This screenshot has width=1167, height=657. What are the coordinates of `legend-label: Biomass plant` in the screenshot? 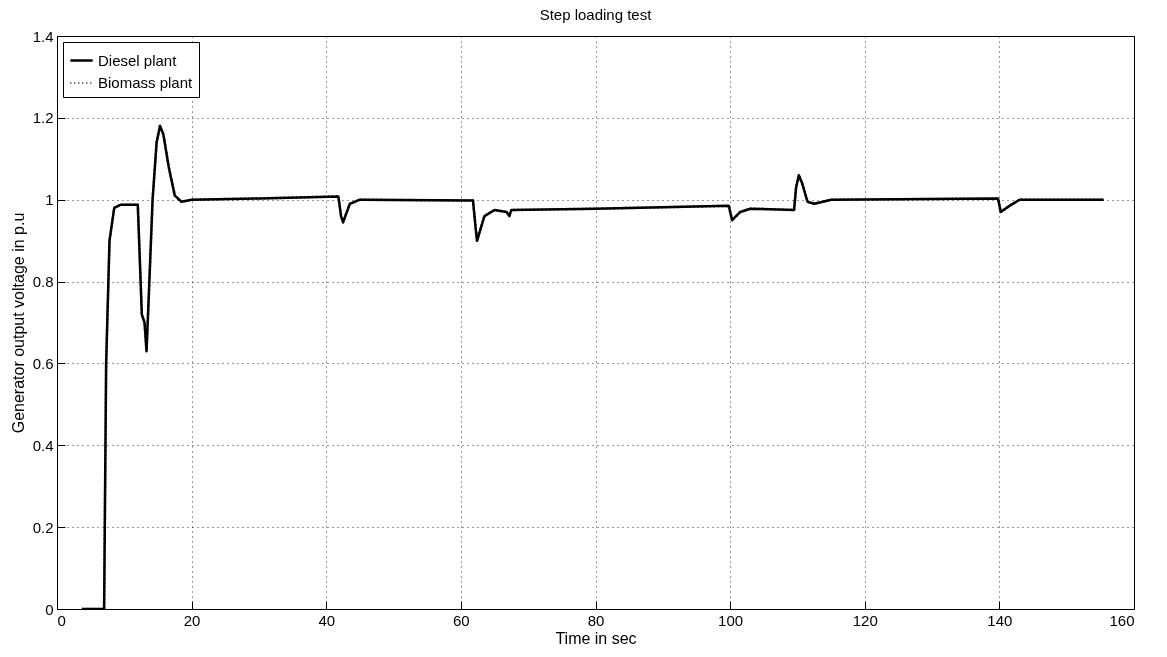 It's located at (146, 82).